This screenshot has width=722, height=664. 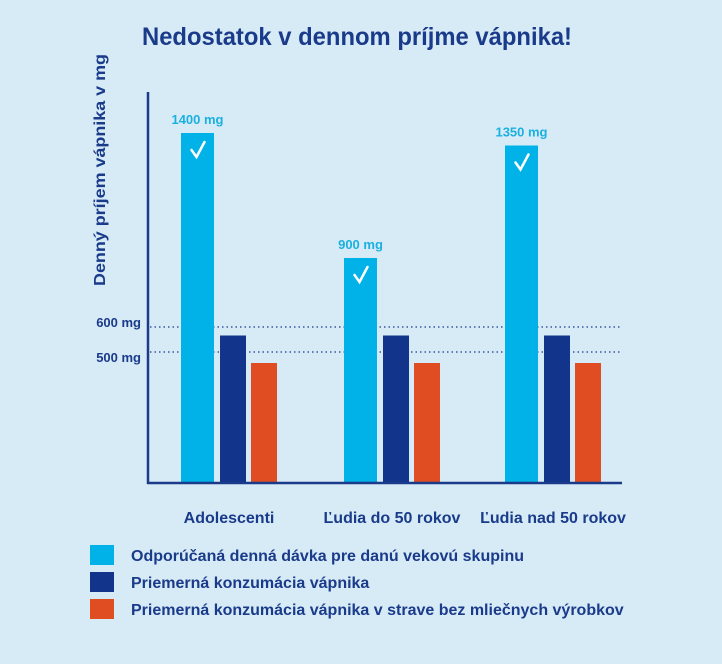 I want to click on bar-value-label: 1400 mg, so click(x=197, y=119).